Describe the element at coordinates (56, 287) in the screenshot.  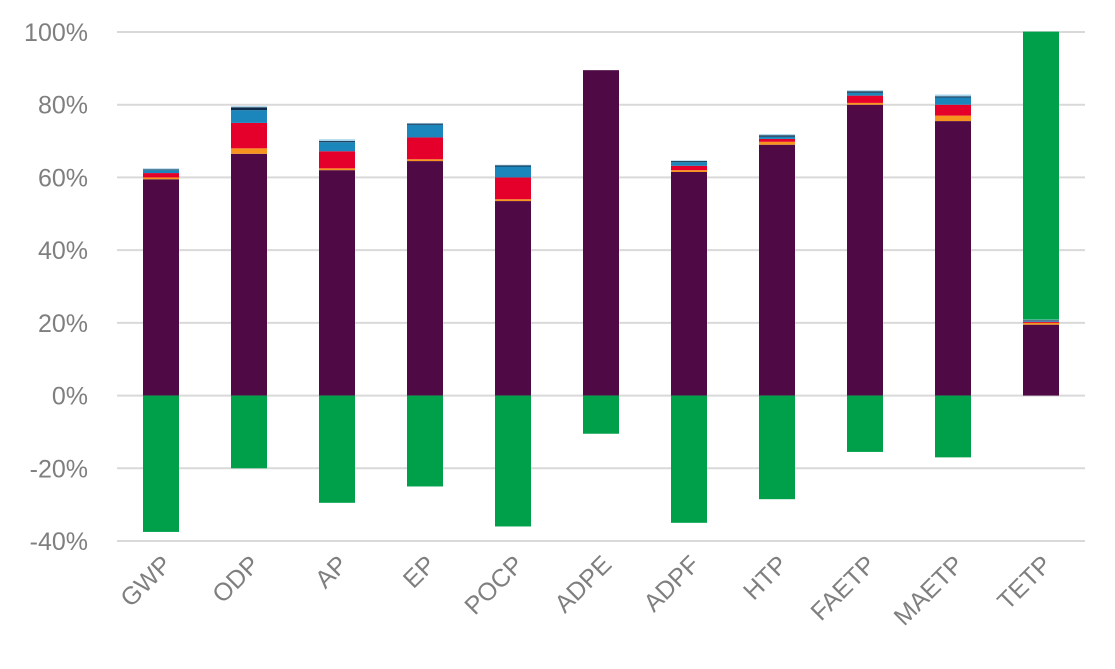
I see `y-axis-ticks: -40% -20% 0% 20% 40% 60% 80% 100%` at that location.